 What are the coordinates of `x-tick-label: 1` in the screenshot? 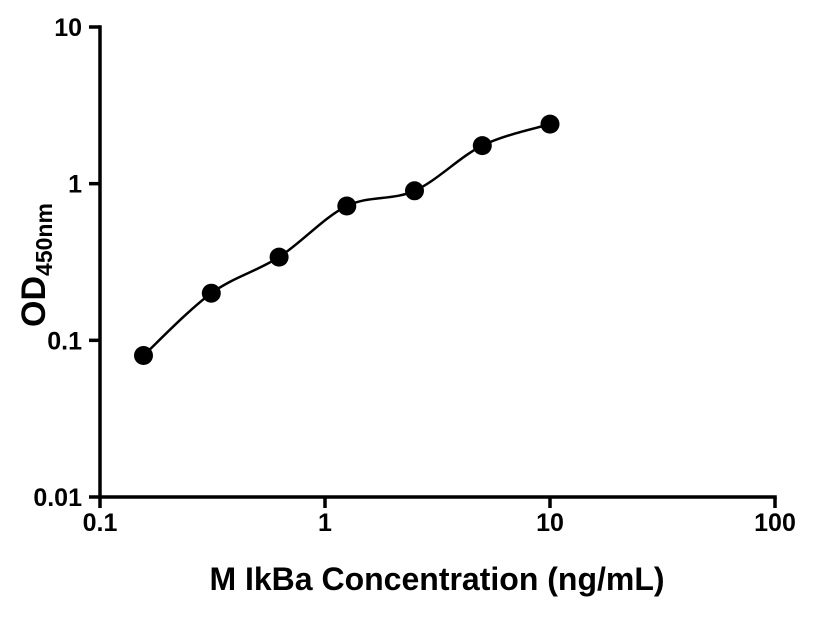 It's located at (325, 523).